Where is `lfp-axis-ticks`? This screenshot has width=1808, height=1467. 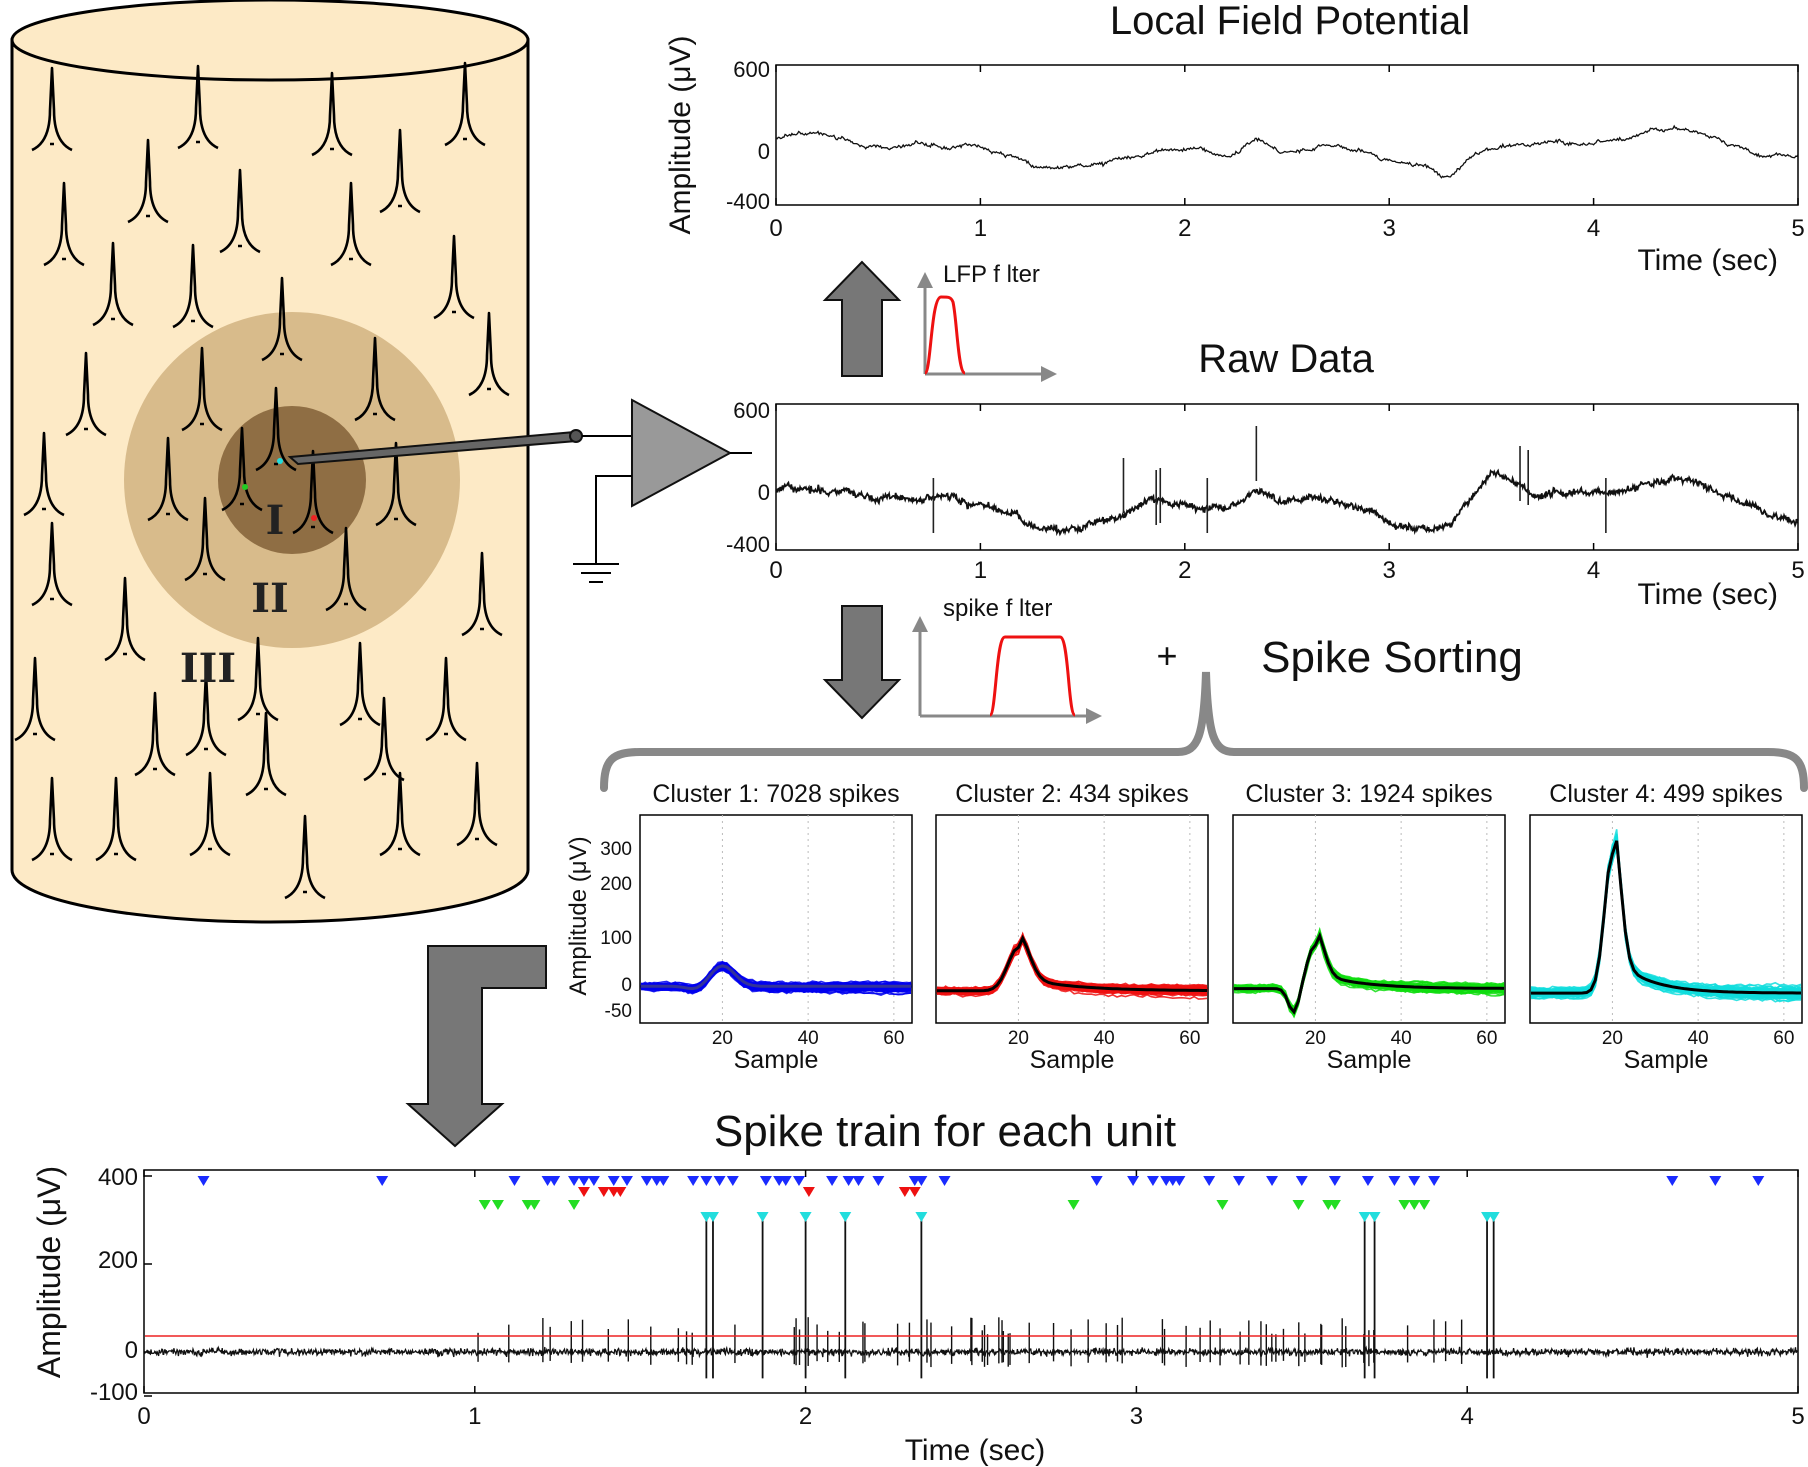
lfp-axis-ticks is located at coordinates (1287, 135).